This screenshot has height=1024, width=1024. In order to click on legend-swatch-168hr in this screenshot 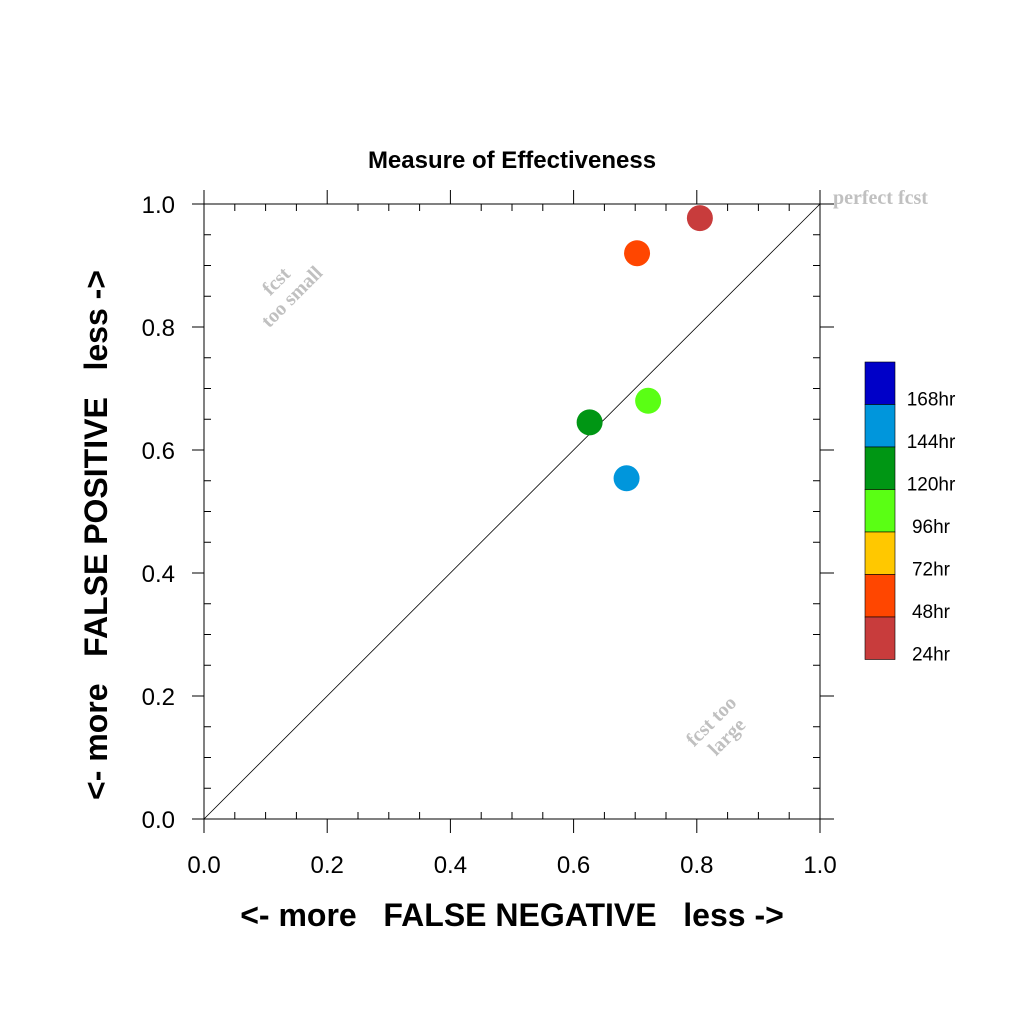, I will do `click(880, 383)`.